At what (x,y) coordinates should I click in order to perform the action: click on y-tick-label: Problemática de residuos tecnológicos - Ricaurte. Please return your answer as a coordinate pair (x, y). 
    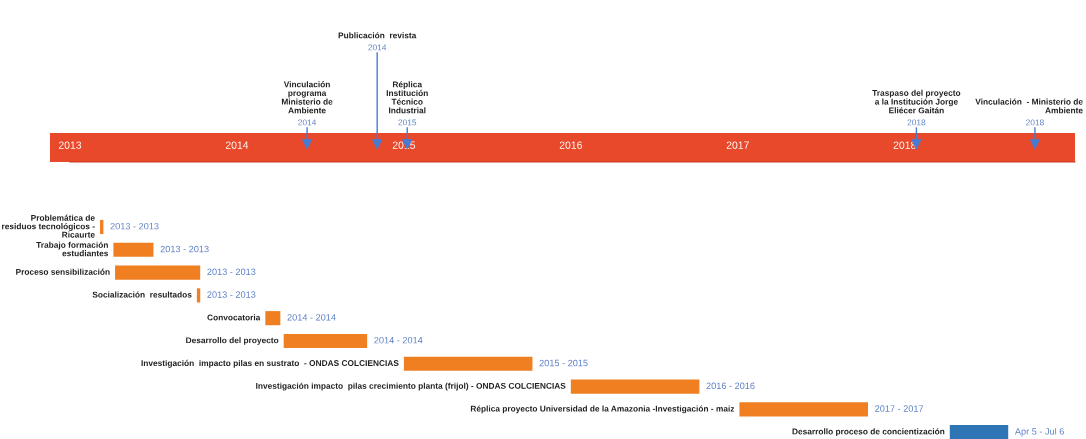
    Looking at the image, I should click on (48, 226).